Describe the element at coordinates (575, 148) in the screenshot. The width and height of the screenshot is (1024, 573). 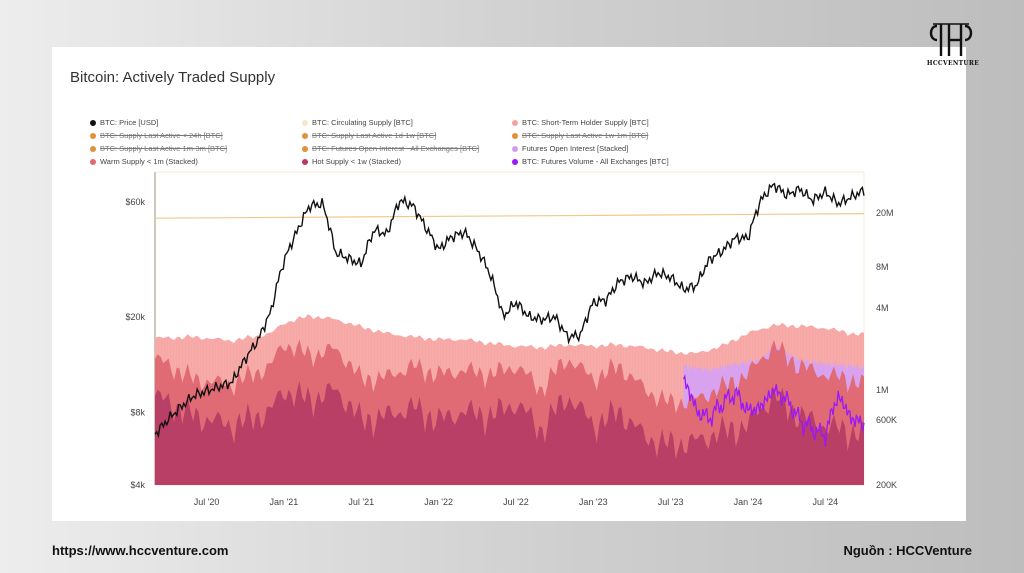
I see `legend-label: Futures Open Interest [Stacked]` at that location.